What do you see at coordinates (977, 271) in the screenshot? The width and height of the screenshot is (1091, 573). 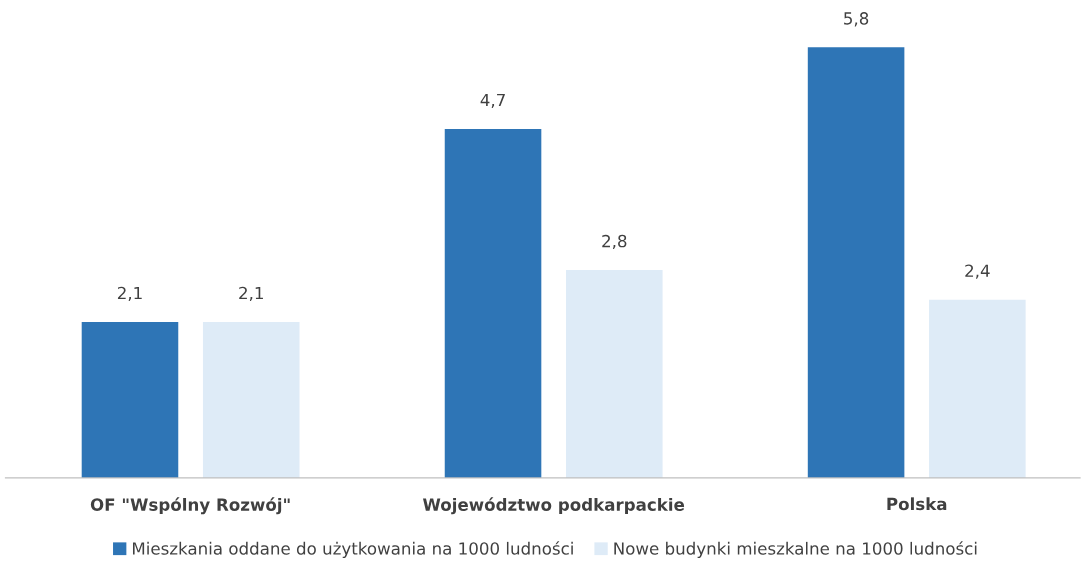 I see `data-label: 2,4` at bounding box center [977, 271].